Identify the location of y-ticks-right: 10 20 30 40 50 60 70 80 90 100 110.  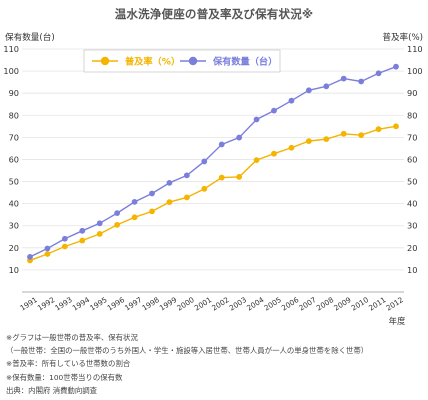
(415, 159).